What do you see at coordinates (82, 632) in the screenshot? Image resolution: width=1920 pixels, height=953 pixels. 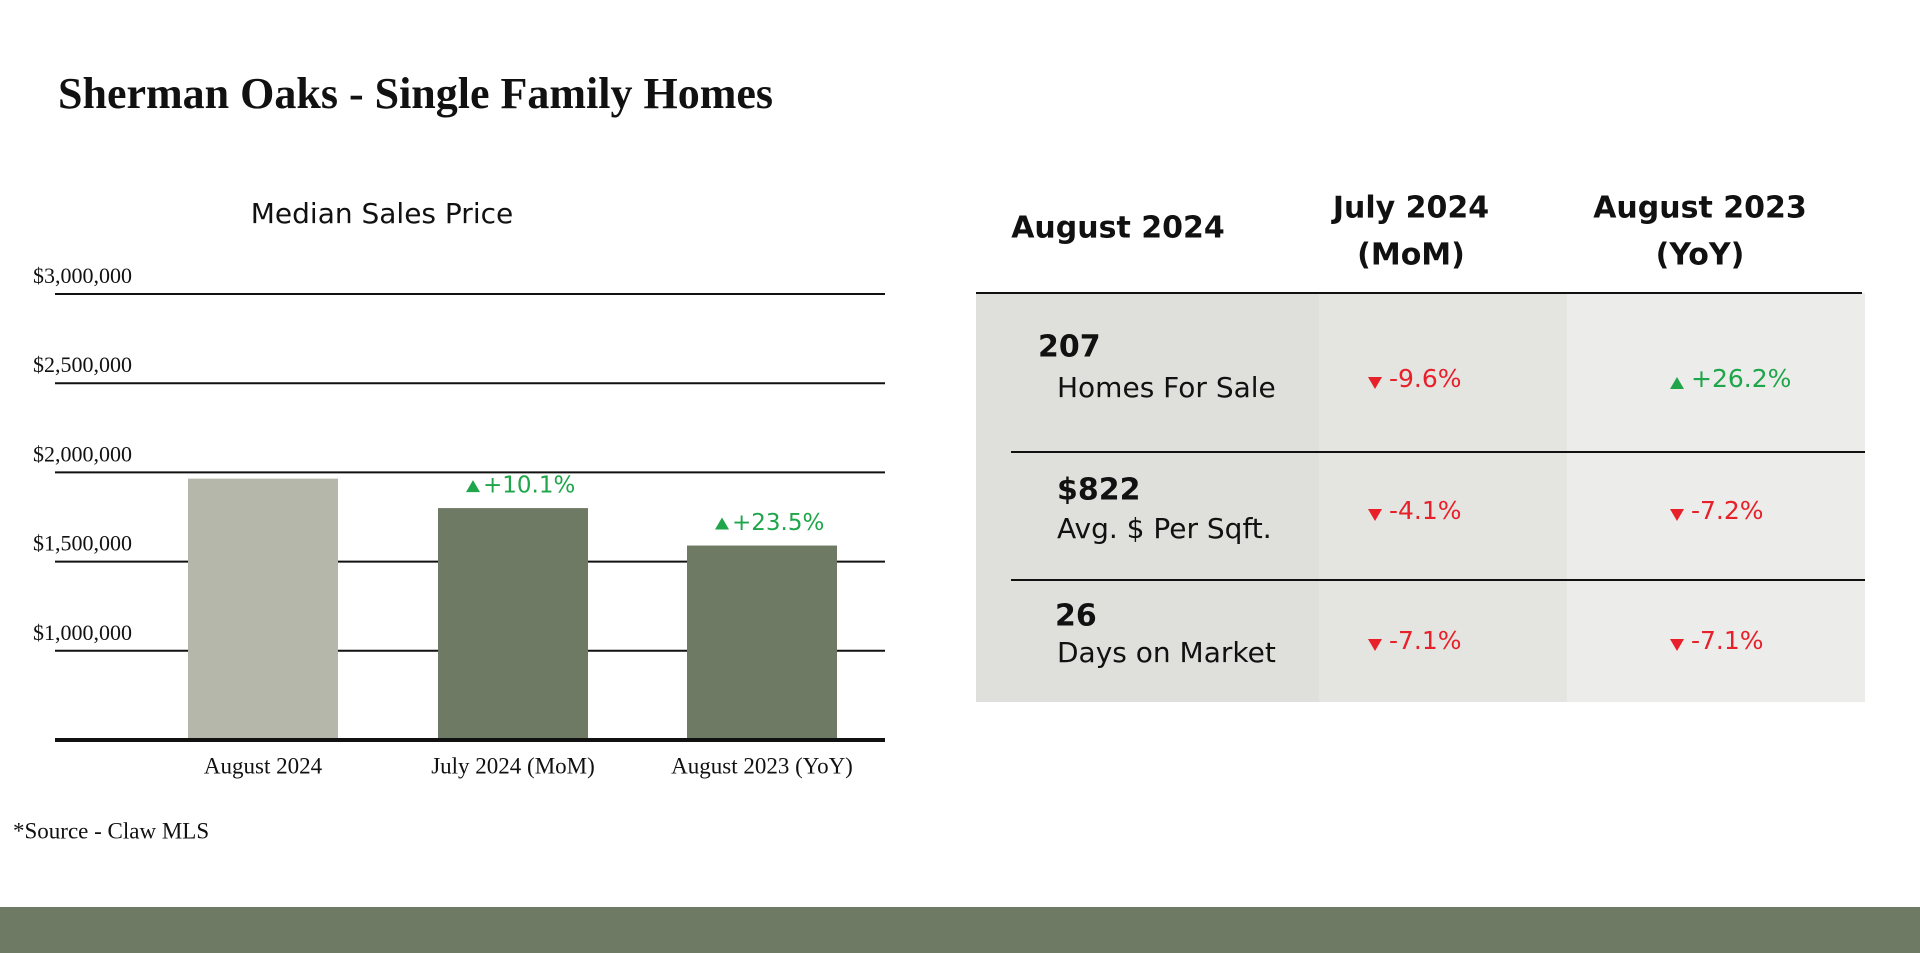 I see `y-tick-label: $1,000,000` at bounding box center [82, 632].